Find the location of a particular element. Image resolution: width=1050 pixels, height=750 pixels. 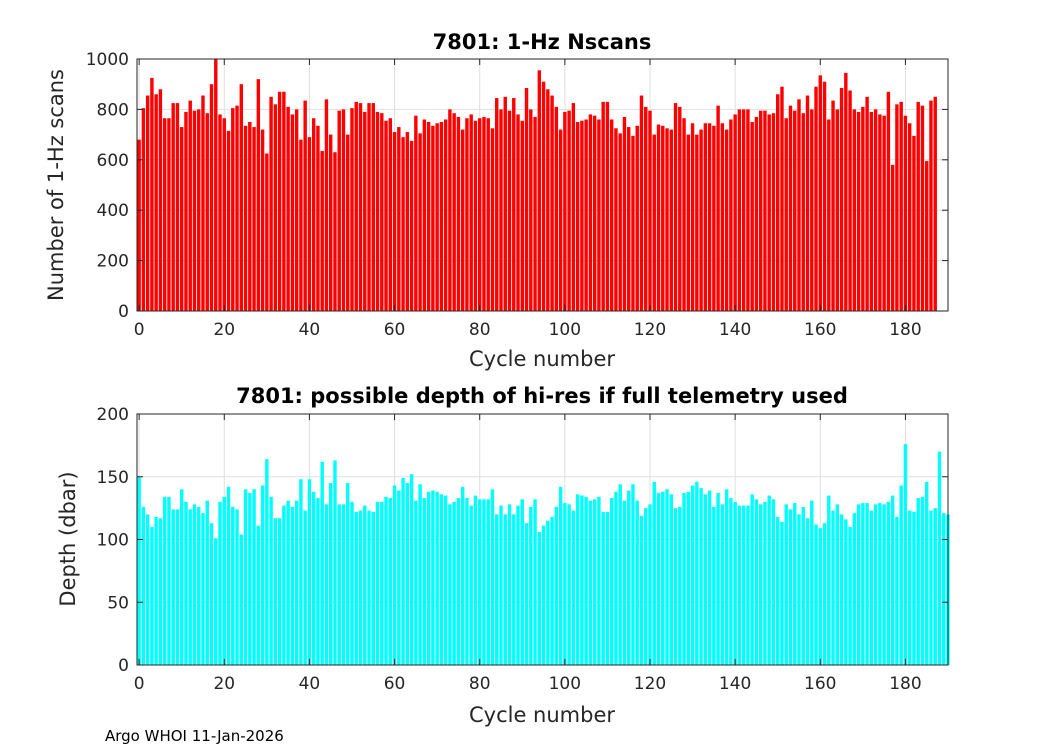

nscans-y-tick-label: 0 is located at coordinates (123, 312).